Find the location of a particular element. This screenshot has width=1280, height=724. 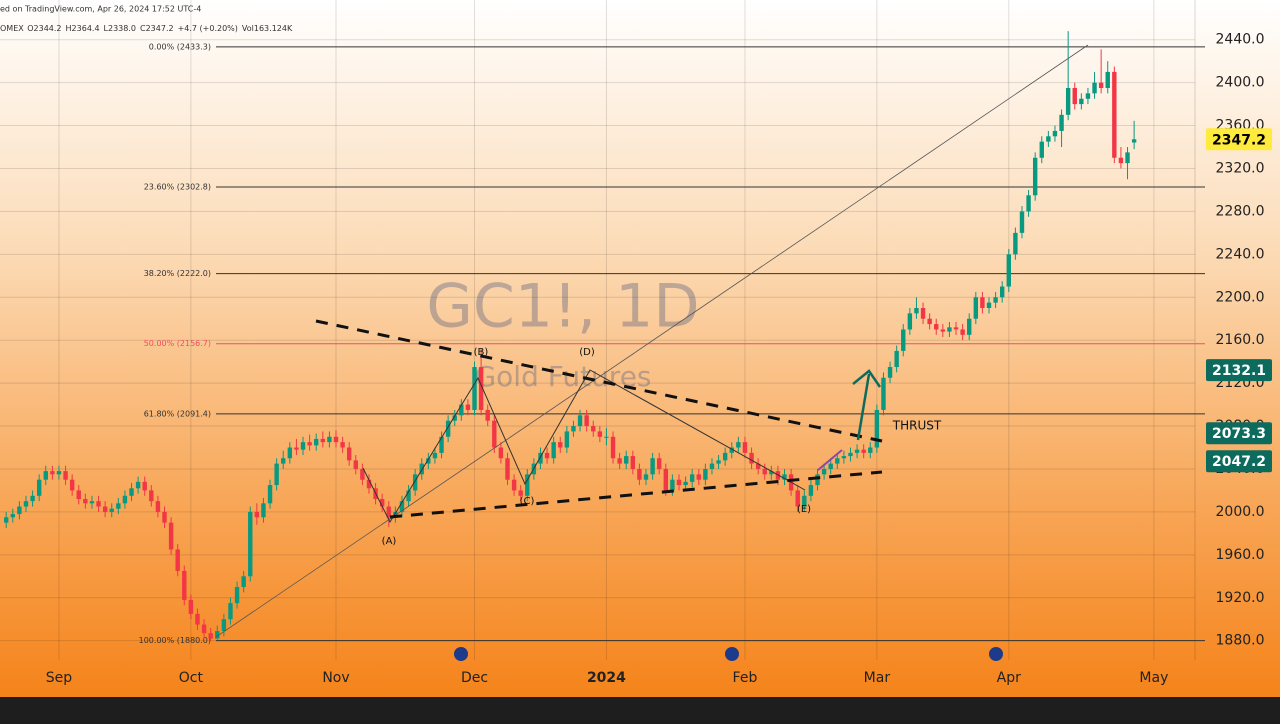

wave-line is located at coordinates (584, 446).